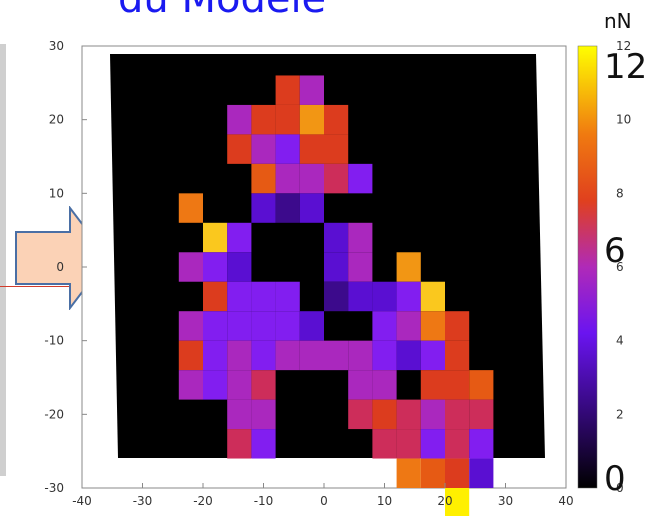  I want to click on colorbar-annotation-min: 0, so click(615, 479).